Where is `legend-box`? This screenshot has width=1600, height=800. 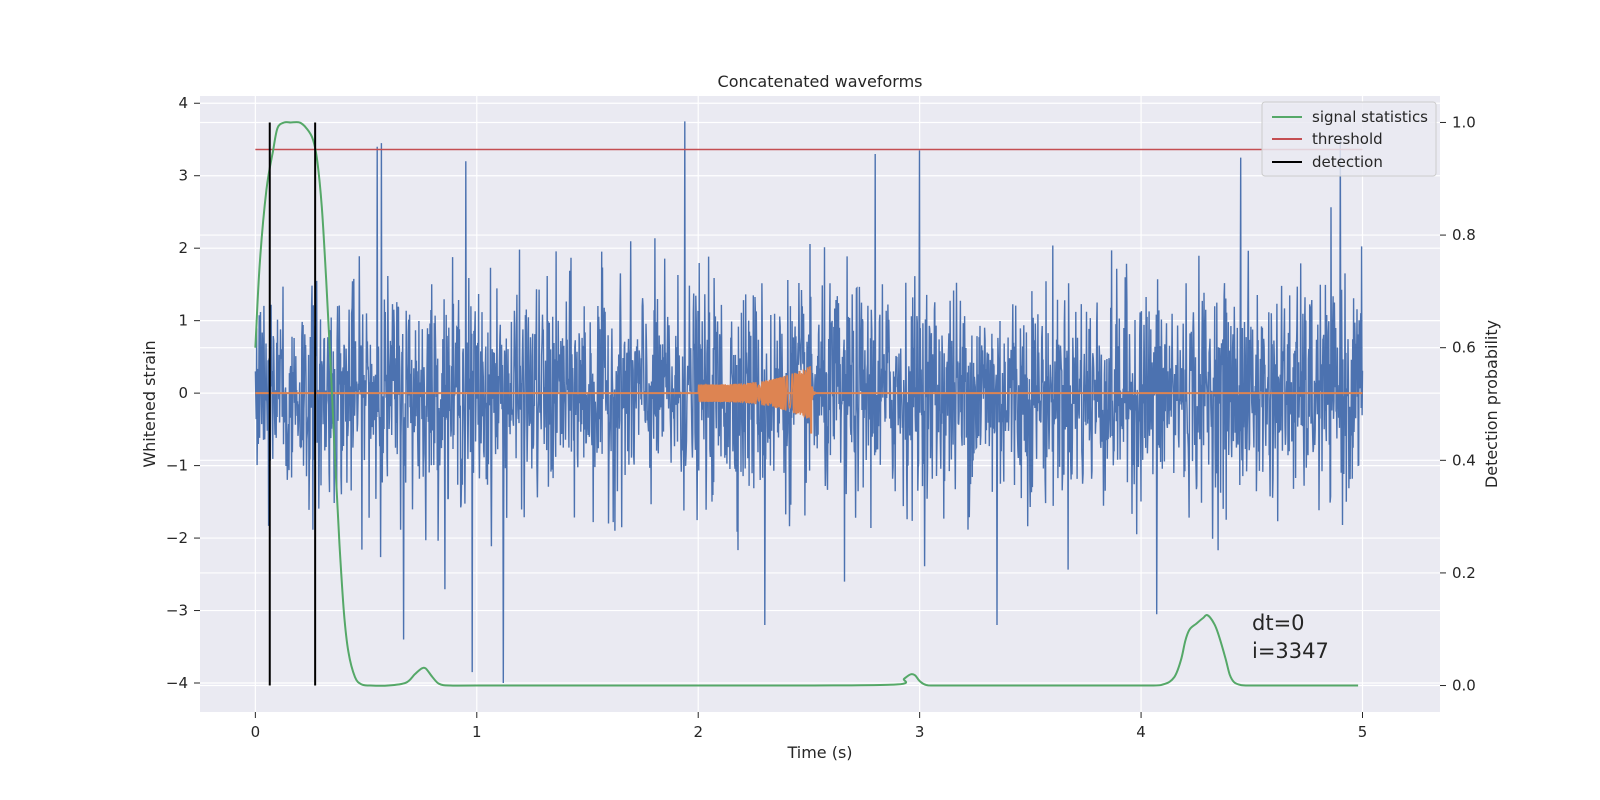 legend-box is located at coordinates (1349, 139).